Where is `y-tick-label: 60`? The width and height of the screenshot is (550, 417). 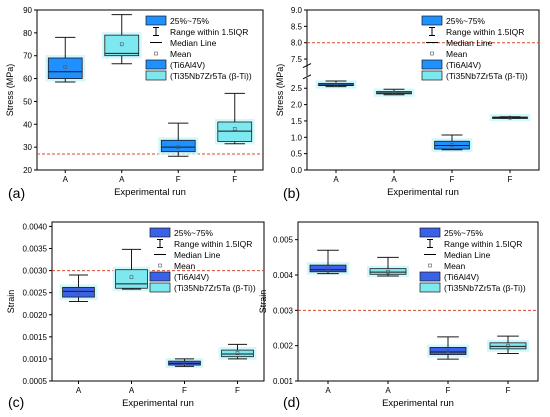
y-tick-label: 60 is located at coordinates (27, 79).